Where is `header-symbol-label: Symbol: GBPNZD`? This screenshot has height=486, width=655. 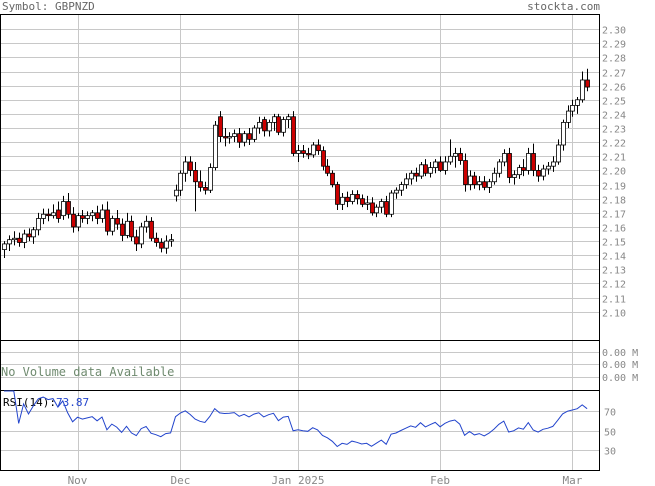 header-symbol-label: Symbol: GBPNZD is located at coordinates (48, 6).